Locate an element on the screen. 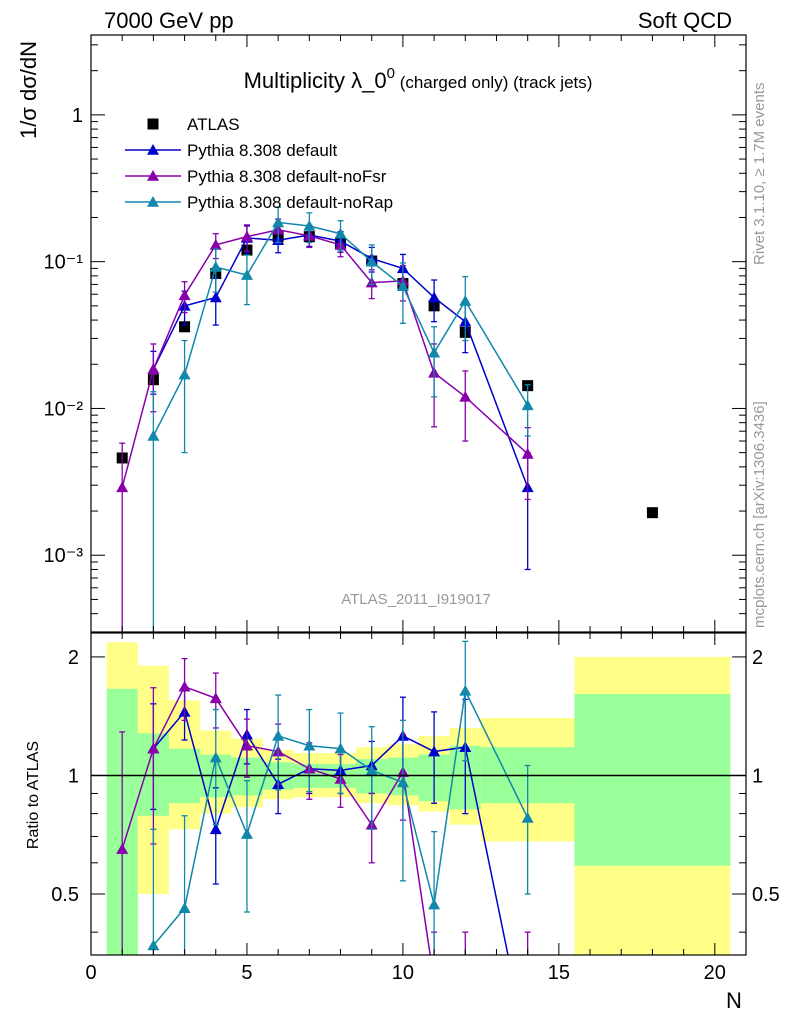 This screenshot has width=786, height=1024. chart-title-main: Multiplicity λ_0 is located at coordinates (315, 80).